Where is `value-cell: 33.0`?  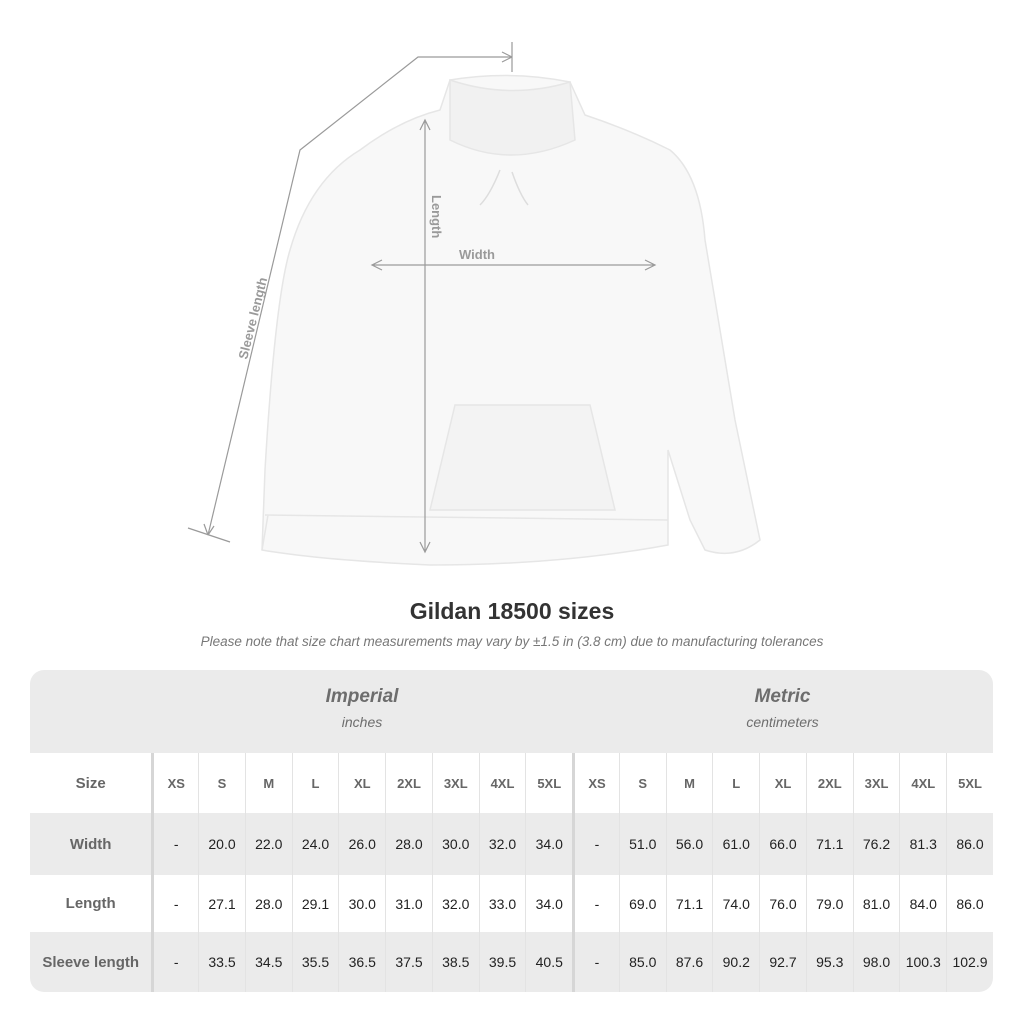
value-cell: 33.0 is located at coordinates (502, 903).